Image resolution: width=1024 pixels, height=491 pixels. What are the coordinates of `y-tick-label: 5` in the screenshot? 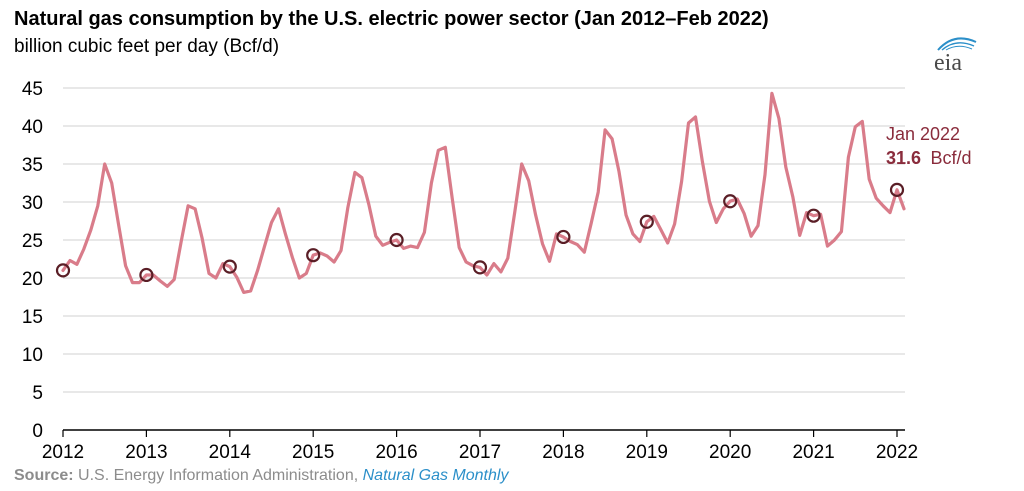 It's located at (37, 393).